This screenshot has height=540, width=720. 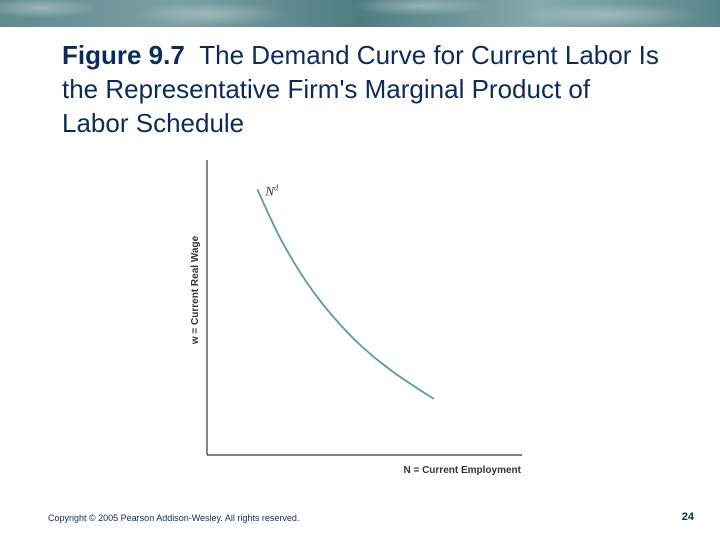 What do you see at coordinates (360, 13) in the screenshot?
I see `header-band` at bounding box center [360, 13].